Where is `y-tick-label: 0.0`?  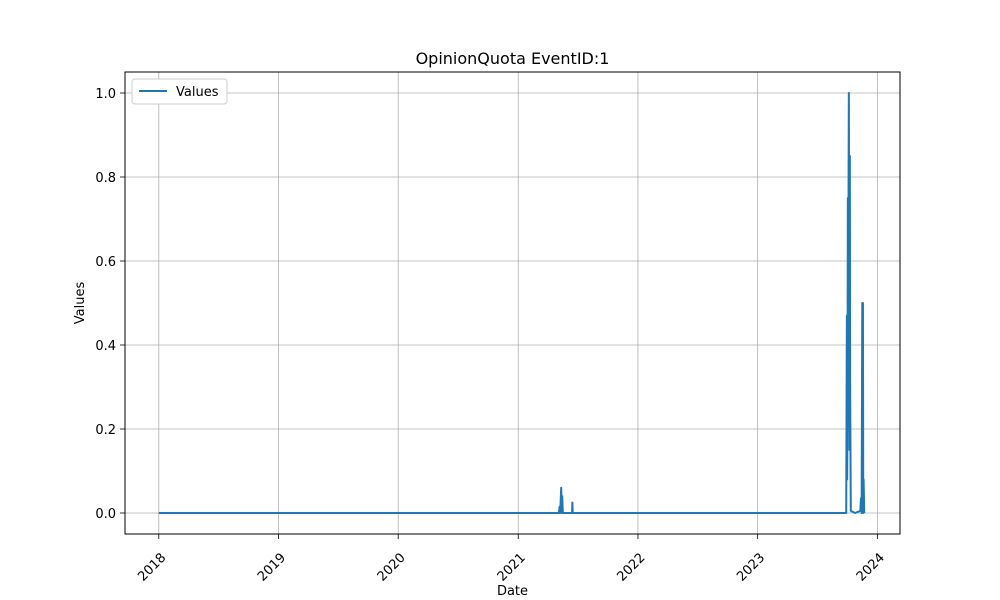
y-tick-label: 0.0 is located at coordinates (105, 514).